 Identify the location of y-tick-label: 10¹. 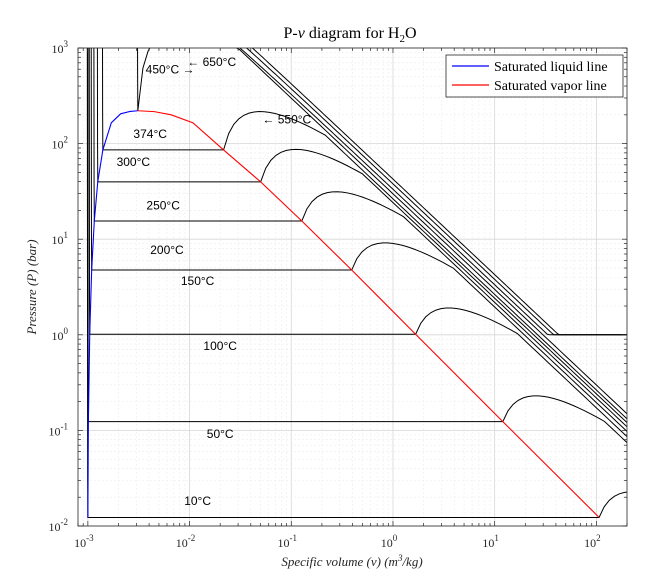
(60, 238).